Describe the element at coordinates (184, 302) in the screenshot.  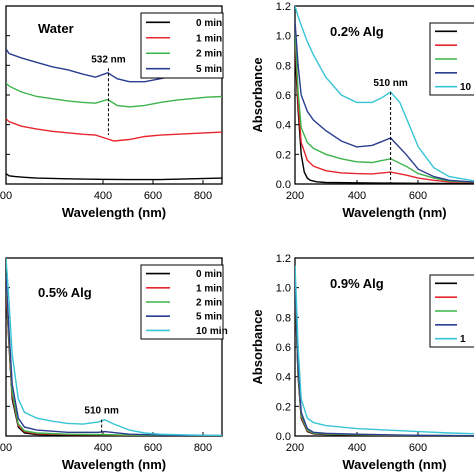
I see `legend: 0 min 1 min 2 min 5 min 10 min` at that location.